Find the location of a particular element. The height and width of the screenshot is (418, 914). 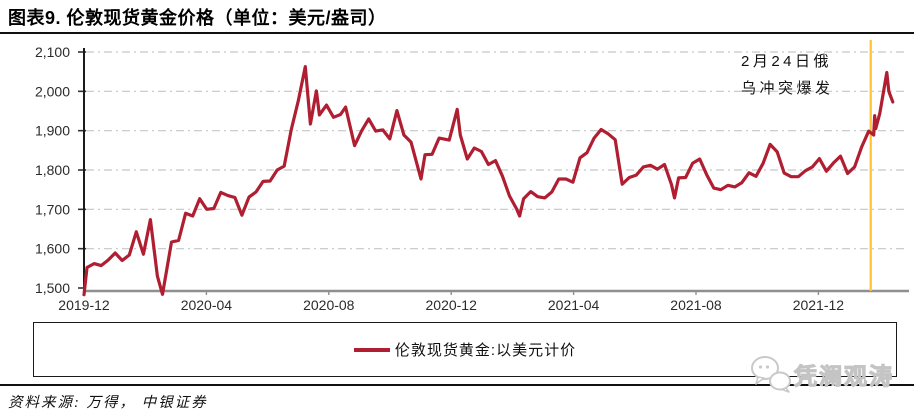

title-underline is located at coordinates (457, 33).